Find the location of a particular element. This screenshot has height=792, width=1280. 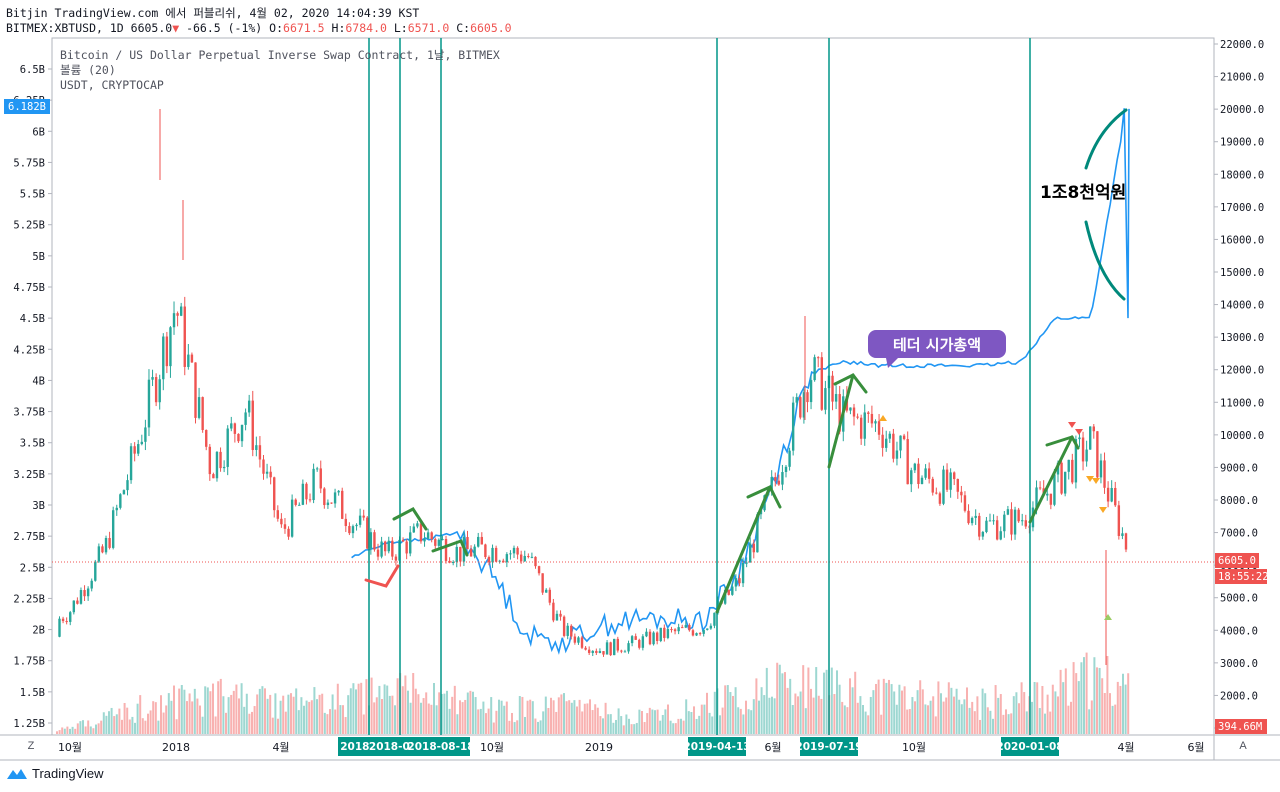

left-tick-label: 6B is located at coordinates (38, 132).